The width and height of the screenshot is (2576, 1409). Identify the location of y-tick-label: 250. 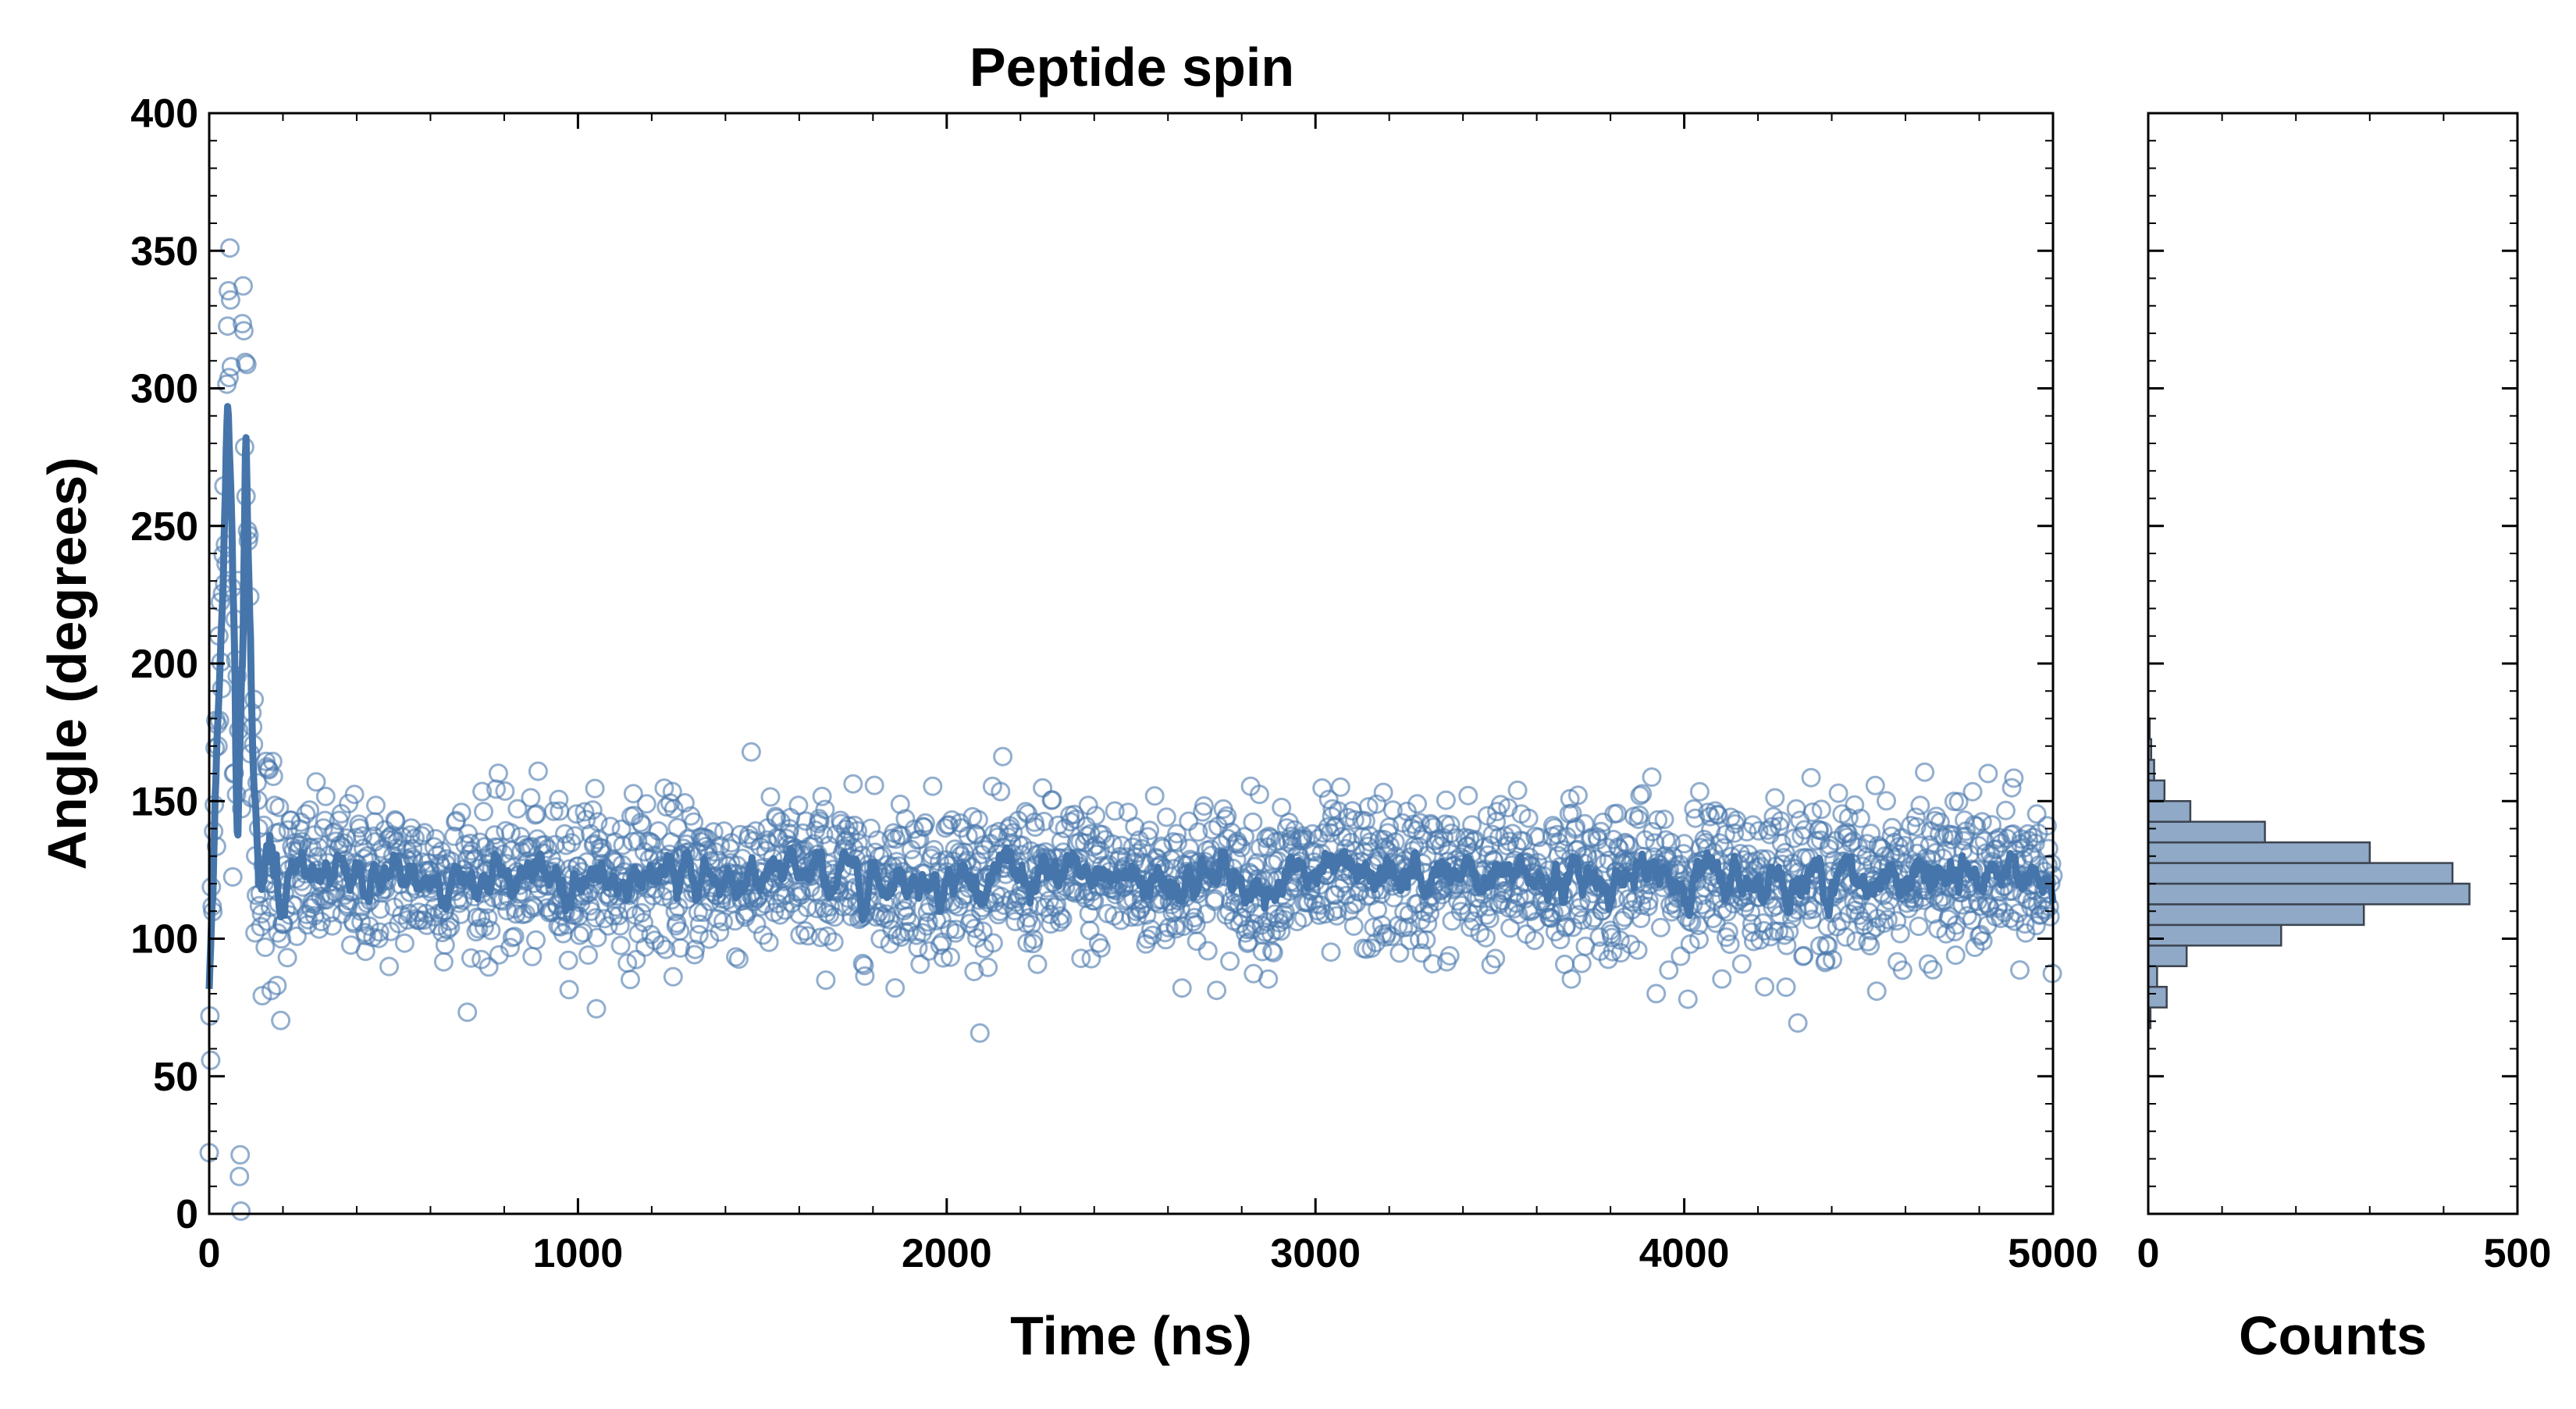
(164, 527).